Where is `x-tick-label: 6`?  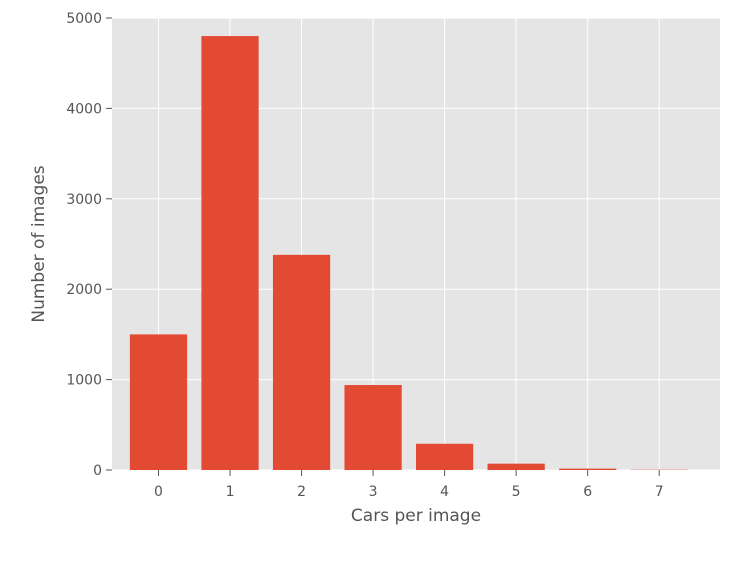
x-tick-label: 6 is located at coordinates (587, 492).